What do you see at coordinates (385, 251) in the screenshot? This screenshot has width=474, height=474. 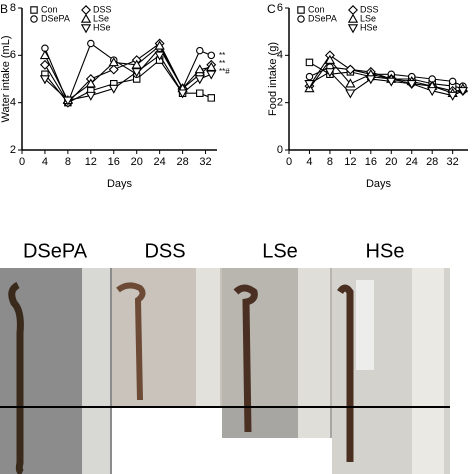 I see `photo-label: HSe` at bounding box center [385, 251].